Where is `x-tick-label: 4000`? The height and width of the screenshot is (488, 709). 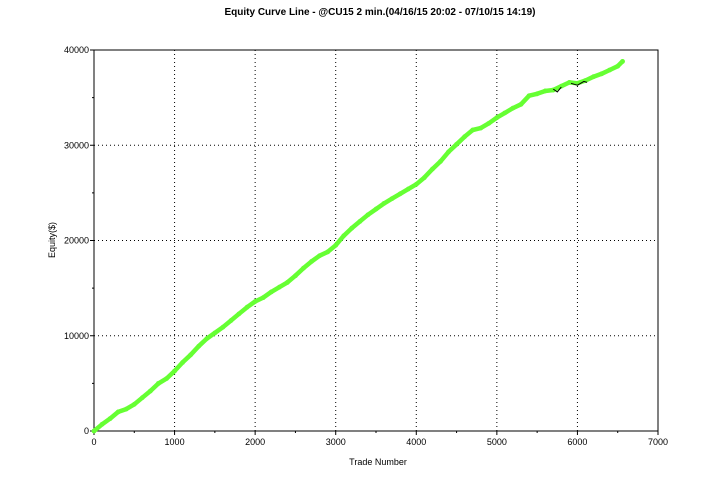
x-tick-label: 4000 is located at coordinates (416, 442).